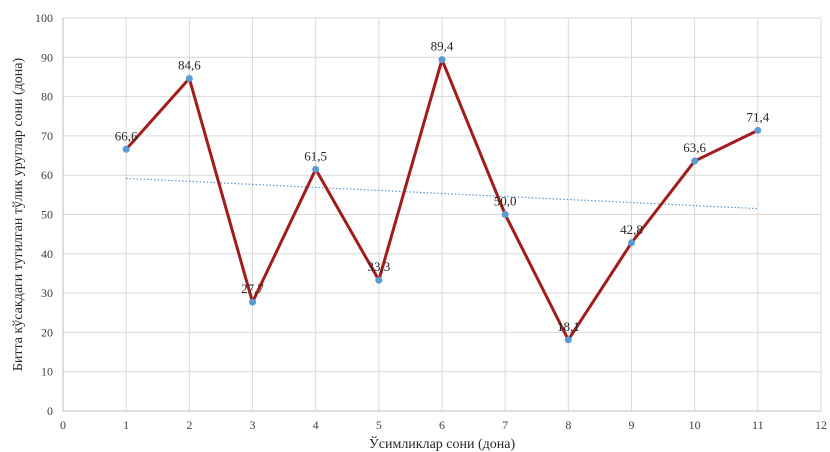 The width and height of the screenshot is (830, 452). What do you see at coordinates (47, 136) in the screenshot?
I see `y-tick-label: 70` at bounding box center [47, 136].